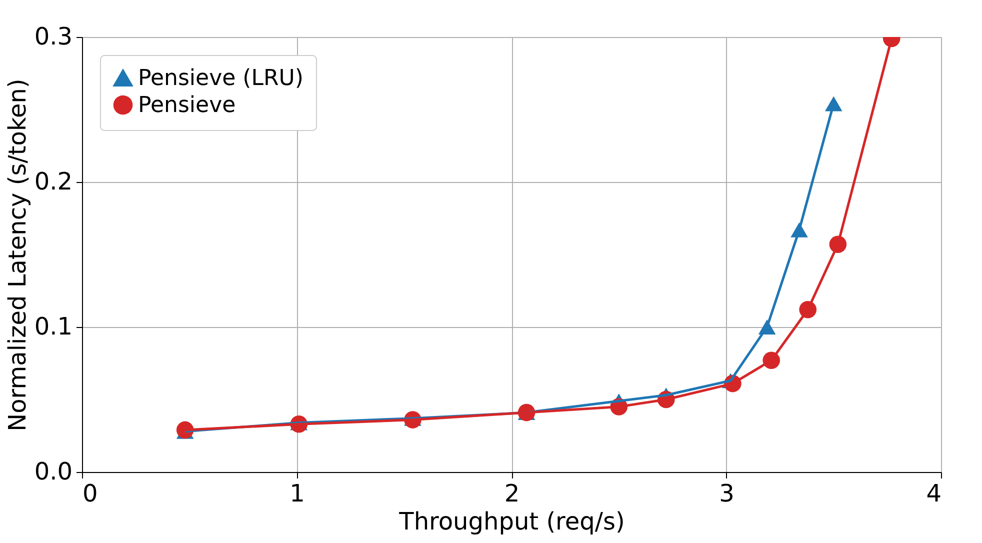 This screenshot has width=982, height=543. Describe the element at coordinates (511, 522) in the screenshot. I see `x-axis-title: Throughput (req/s)` at that location.